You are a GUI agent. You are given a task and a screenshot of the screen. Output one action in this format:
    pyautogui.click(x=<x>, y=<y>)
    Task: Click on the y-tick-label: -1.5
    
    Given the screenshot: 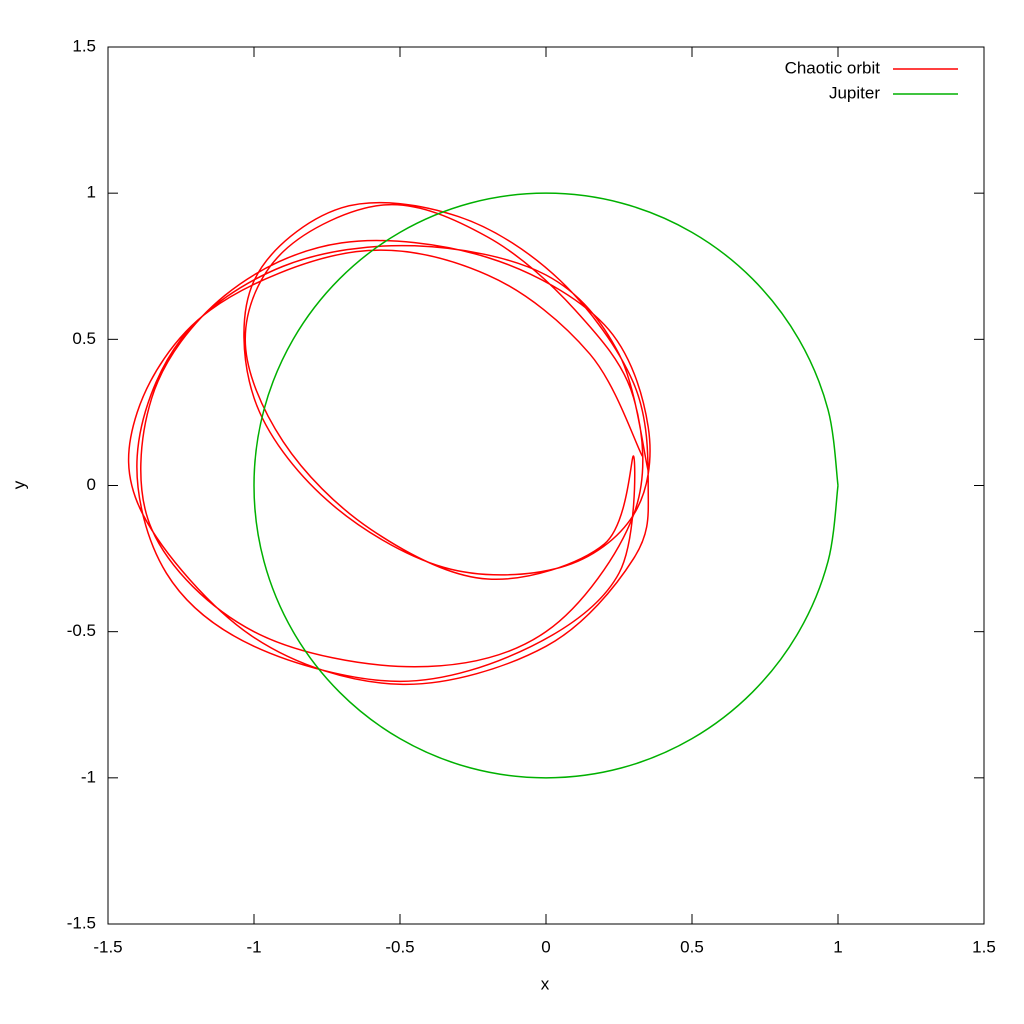 What is the action you would take?
    pyautogui.click(x=81, y=922)
    